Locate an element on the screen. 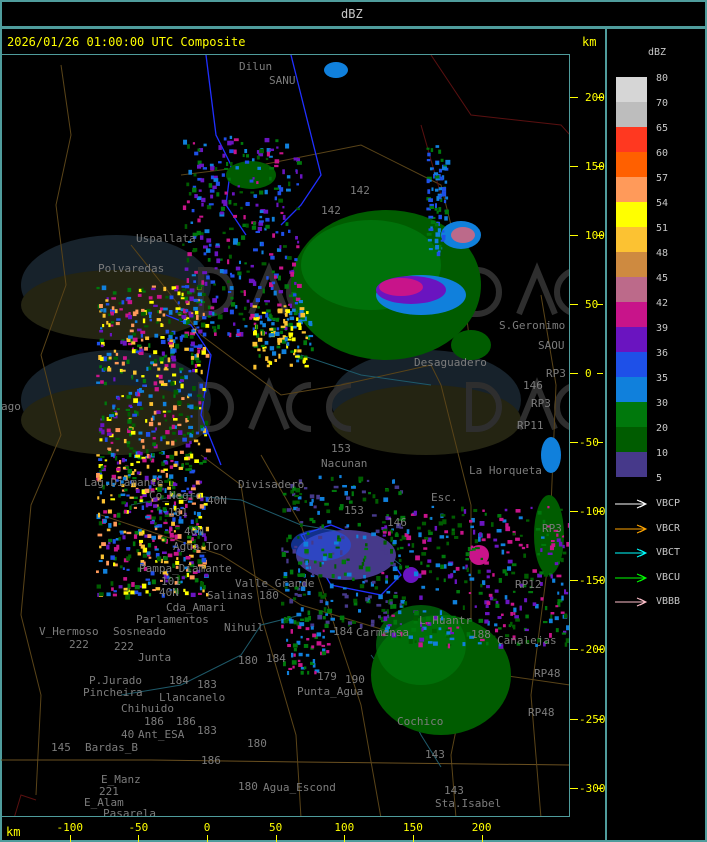 The image size is (707, 842). y-axis-tick-mark is located at coordinates (574, 650).